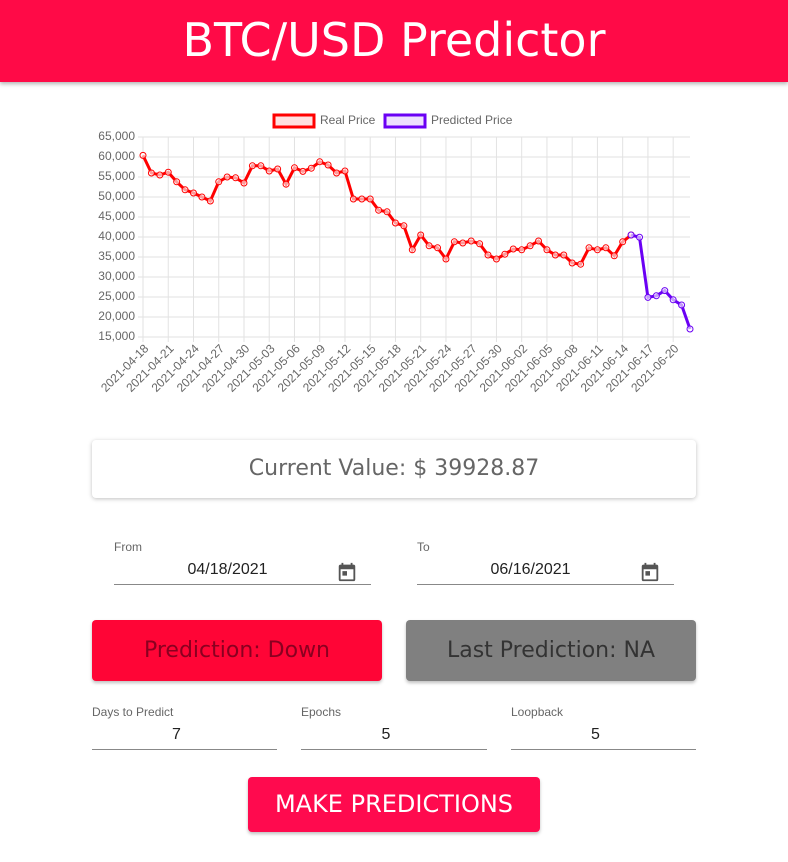 The image size is (788, 862). Describe the element at coordinates (116, 176) in the screenshot. I see `y-tick-label: 55,000` at that location.